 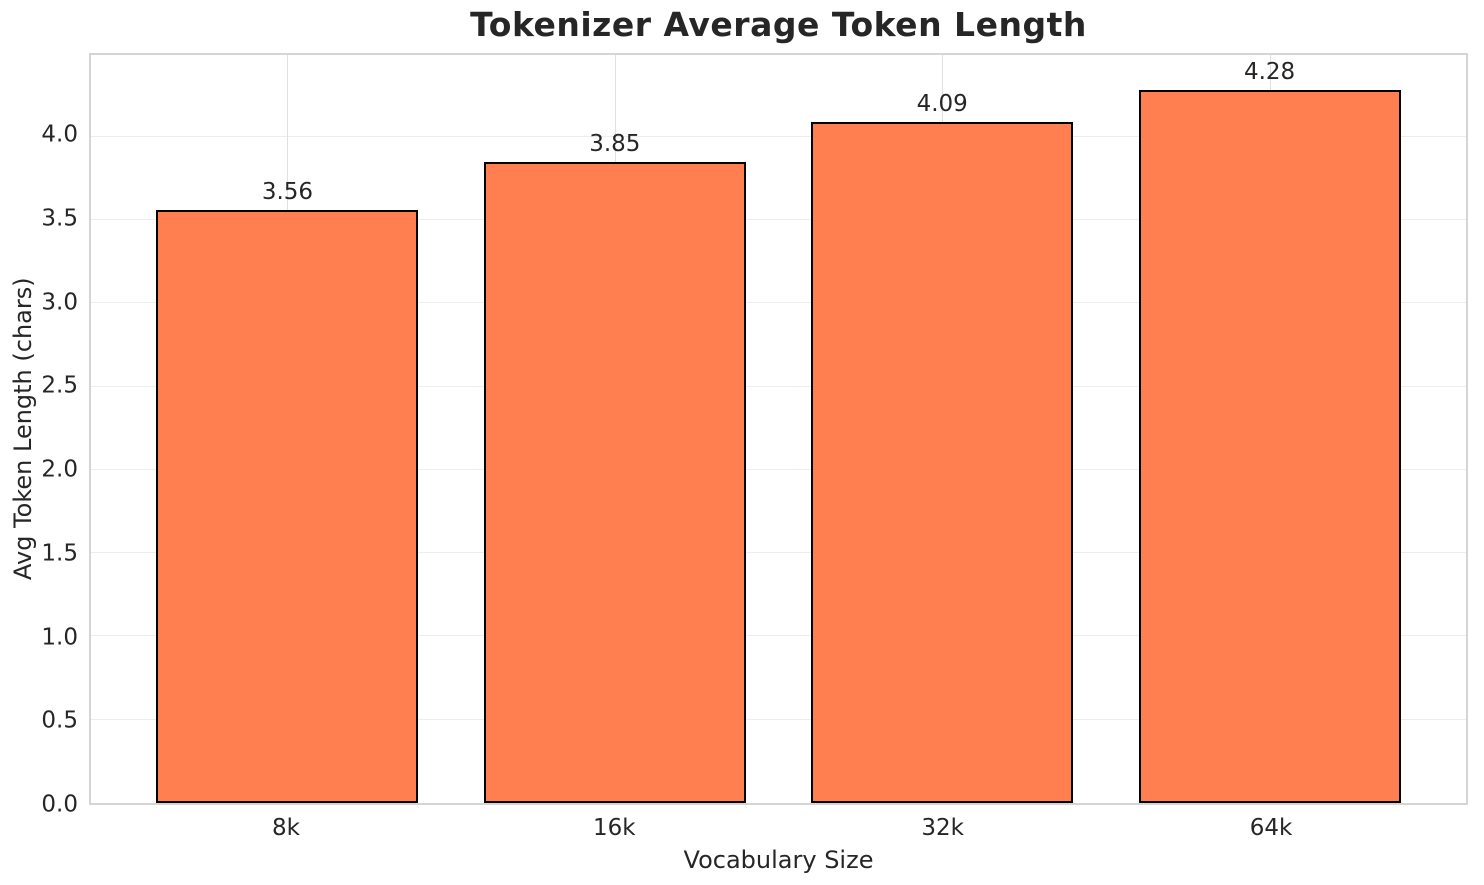 What do you see at coordinates (23, 429) in the screenshot?
I see `y-axis-label: Avg Token Length (chars)` at bounding box center [23, 429].